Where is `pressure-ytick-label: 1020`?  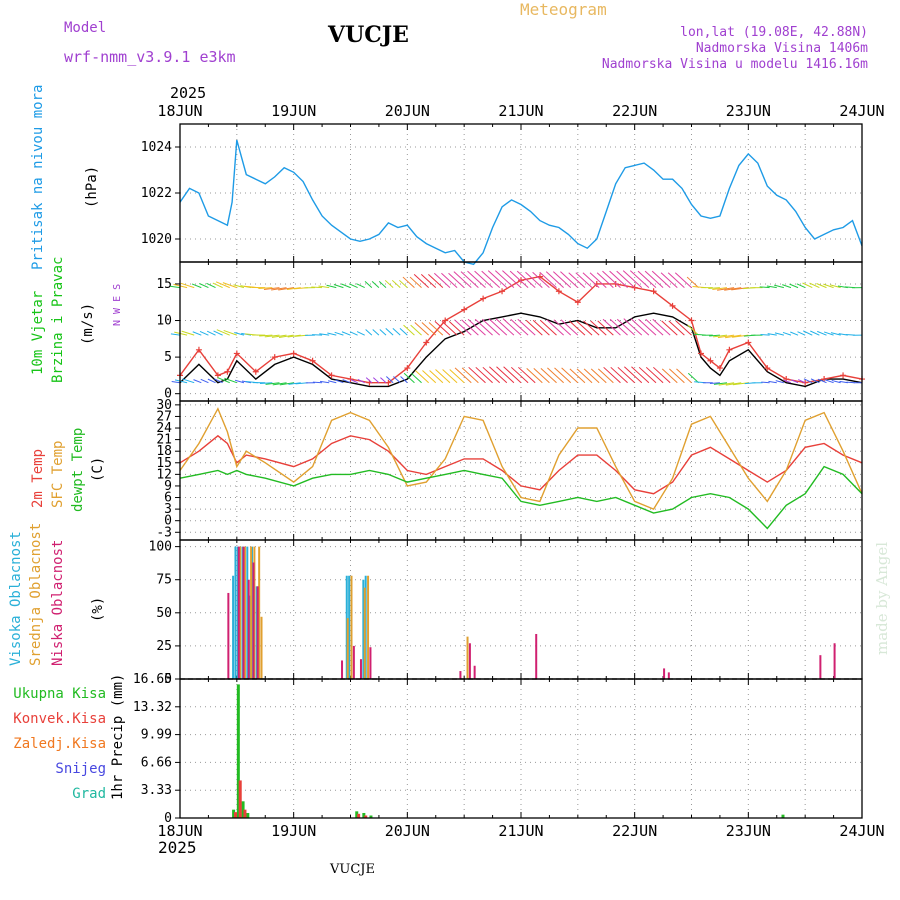 pressure-ytick-label: 1020 is located at coordinates (156, 239).